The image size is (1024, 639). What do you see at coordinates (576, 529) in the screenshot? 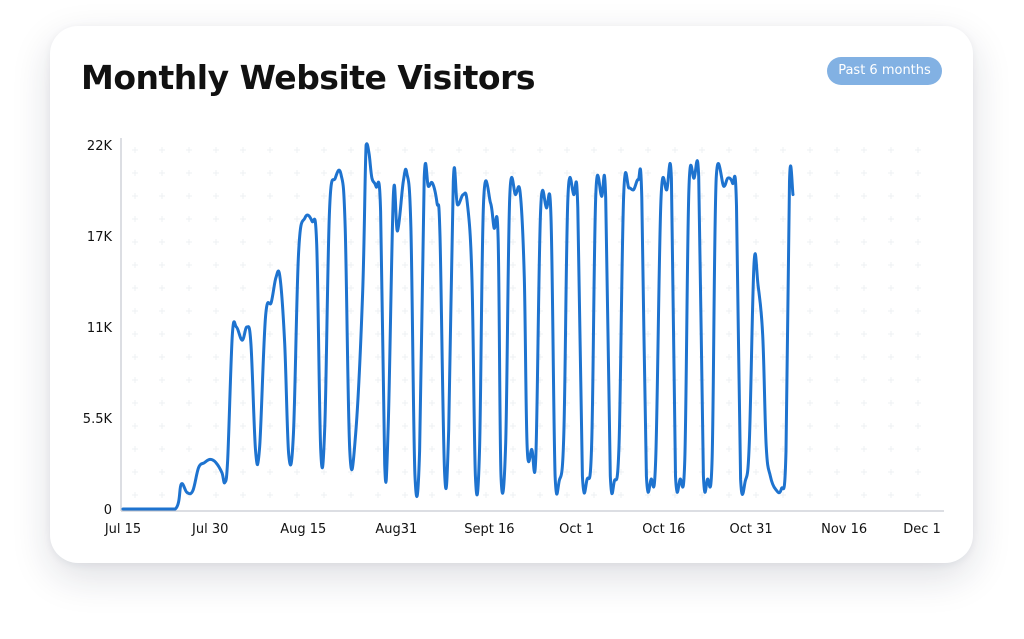
I see `x-tick-label: Oct 1` at bounding box center [576, 529].